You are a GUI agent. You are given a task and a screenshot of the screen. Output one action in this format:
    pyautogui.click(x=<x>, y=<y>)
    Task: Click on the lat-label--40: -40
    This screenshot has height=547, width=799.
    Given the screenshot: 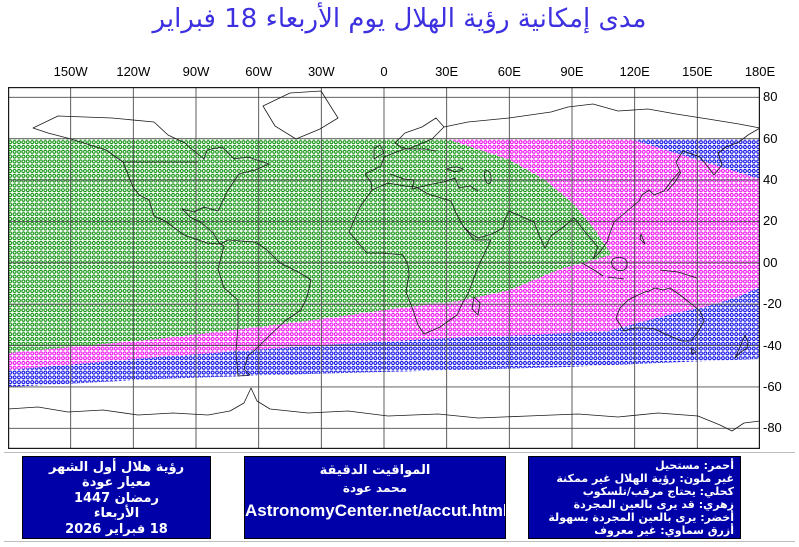 What is the action you would take?
    pyautogui.click(x=772, y=345)
    